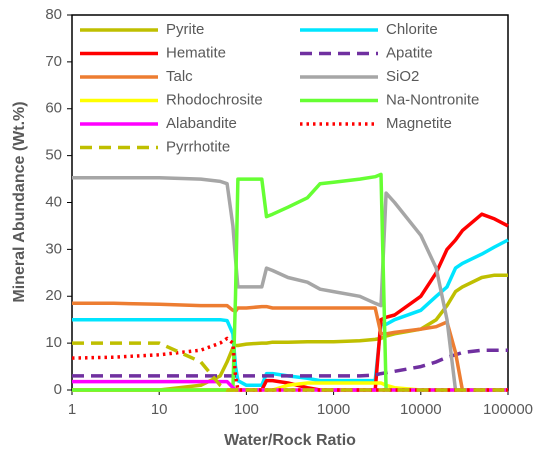  What do you see at coordinates (53, 201) in the screenshot?
I see `y-tick-label: 40` at bounding box center [53, 201].